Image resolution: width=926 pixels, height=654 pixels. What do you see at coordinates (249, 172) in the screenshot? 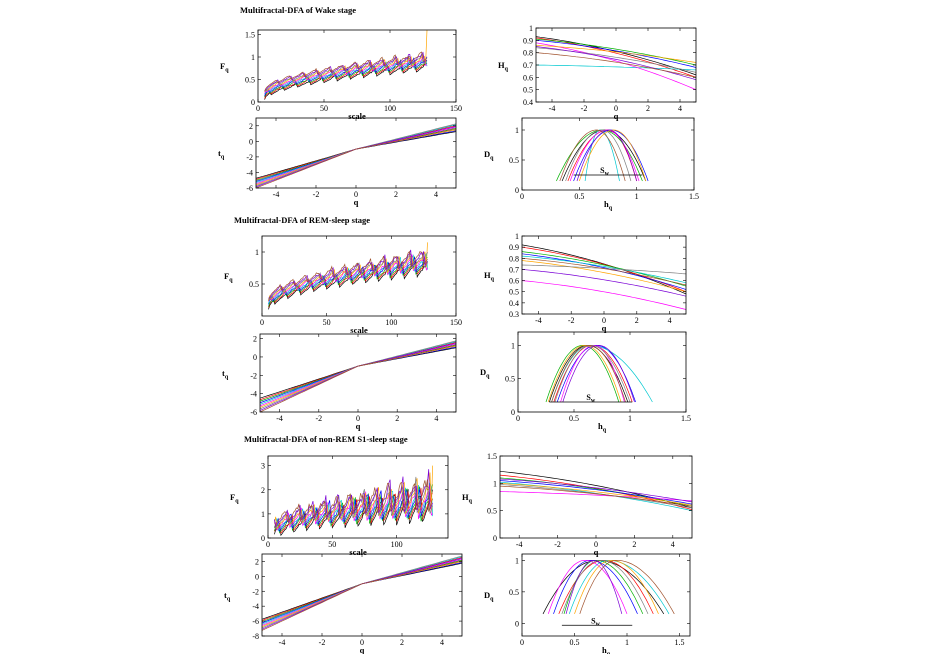
I see `y-tick-label: -4` at bounding box center [249, 172].